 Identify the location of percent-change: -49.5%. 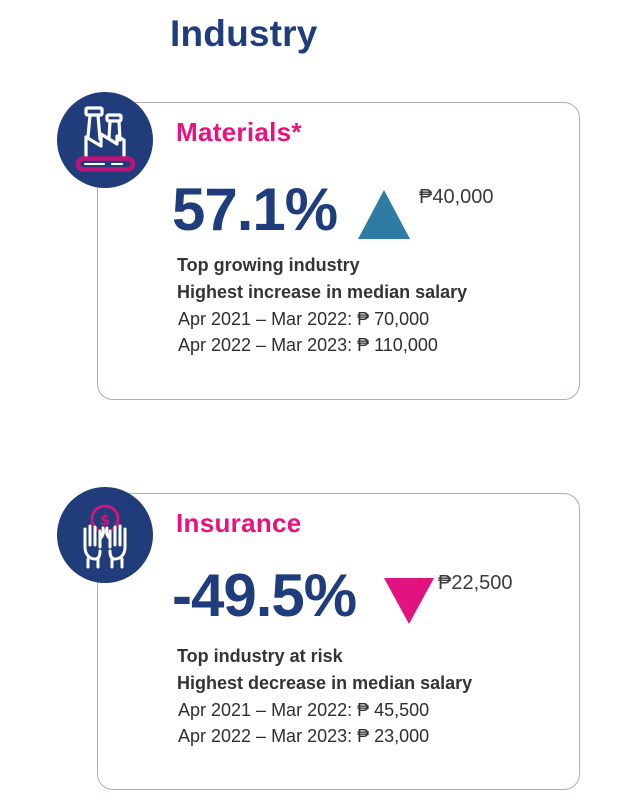
(264, 595).